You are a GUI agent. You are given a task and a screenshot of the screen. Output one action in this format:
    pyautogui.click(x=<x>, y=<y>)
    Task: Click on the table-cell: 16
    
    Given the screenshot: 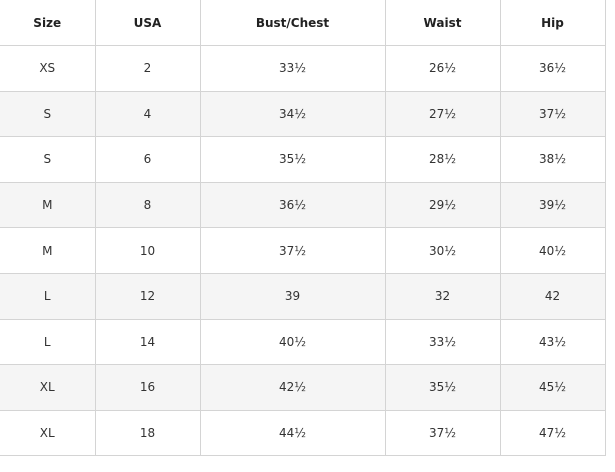 What is the action you would take?
    pyautogui.click(x=148, y=387)
    